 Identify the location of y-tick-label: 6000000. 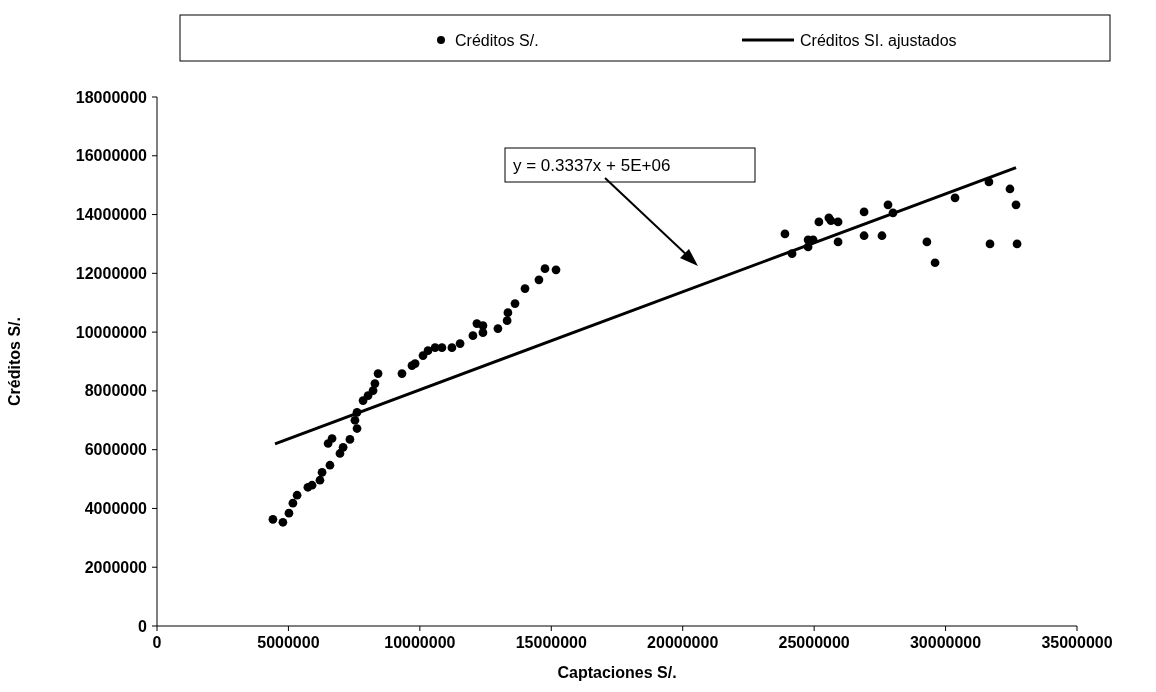
(116, 450).